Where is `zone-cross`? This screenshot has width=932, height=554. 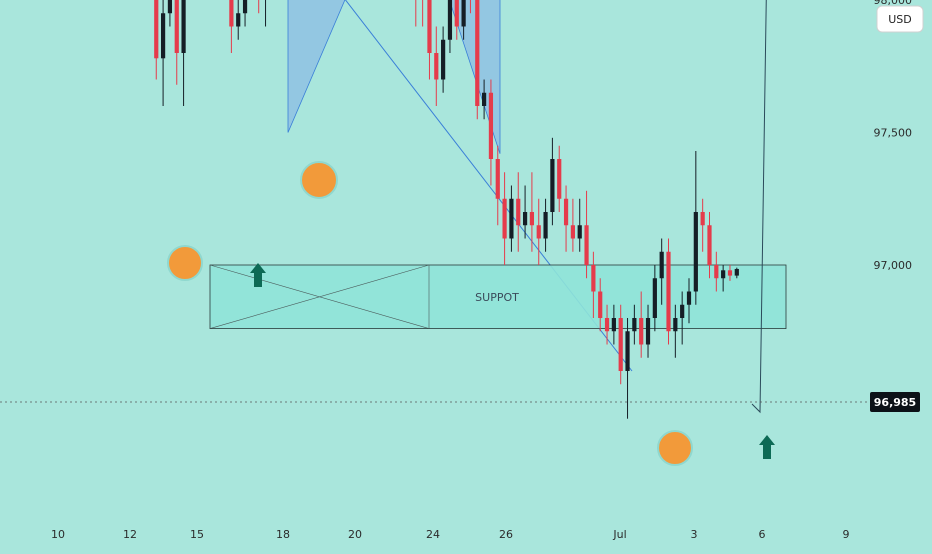
zone-cross is located at coordinates (319, 296).